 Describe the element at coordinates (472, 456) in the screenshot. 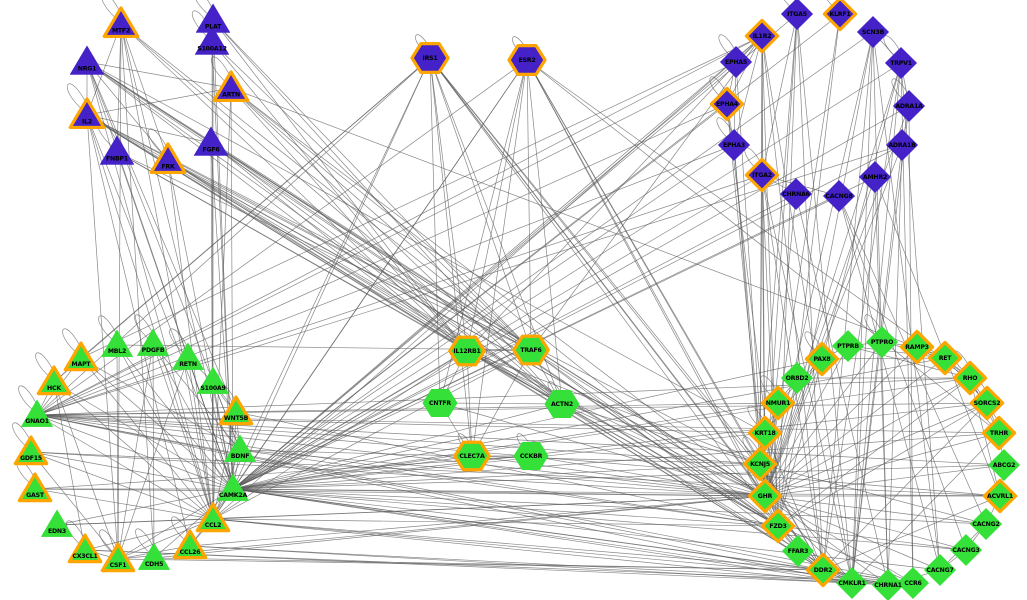

I see `graph-node-clec7a` at that location.